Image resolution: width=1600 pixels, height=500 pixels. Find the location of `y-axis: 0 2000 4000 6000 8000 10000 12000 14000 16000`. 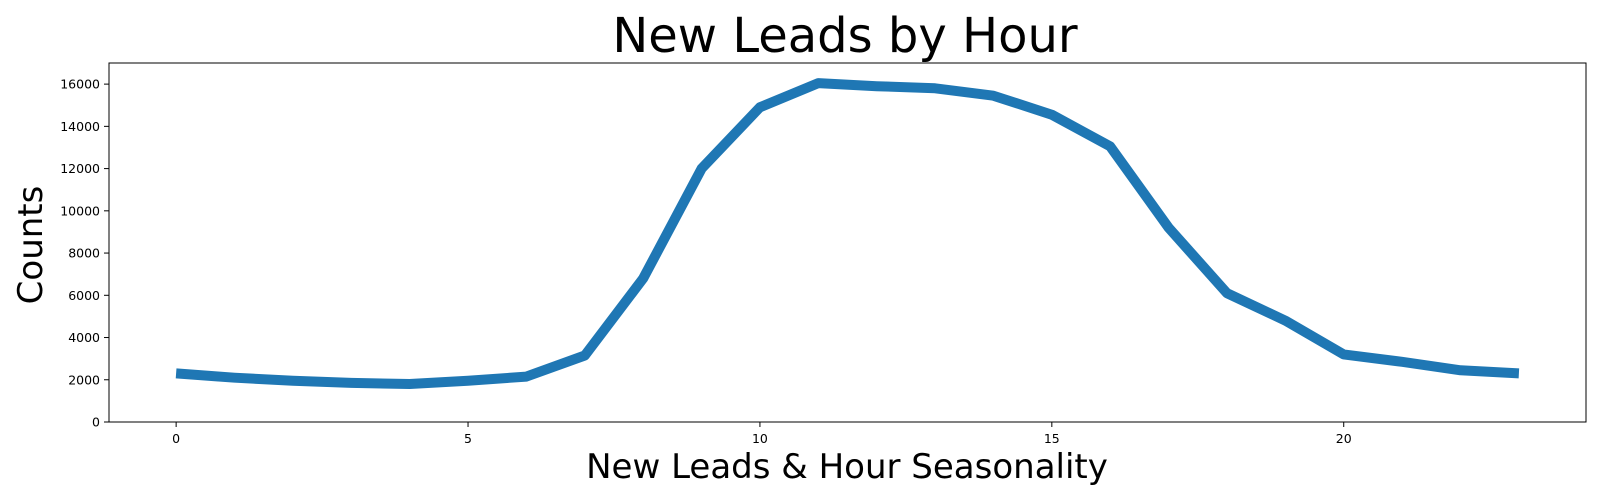

y-axis: 0 2000 4000 6000 8000 10000 12000 14000 16000 is located at coordinates (84, 253).